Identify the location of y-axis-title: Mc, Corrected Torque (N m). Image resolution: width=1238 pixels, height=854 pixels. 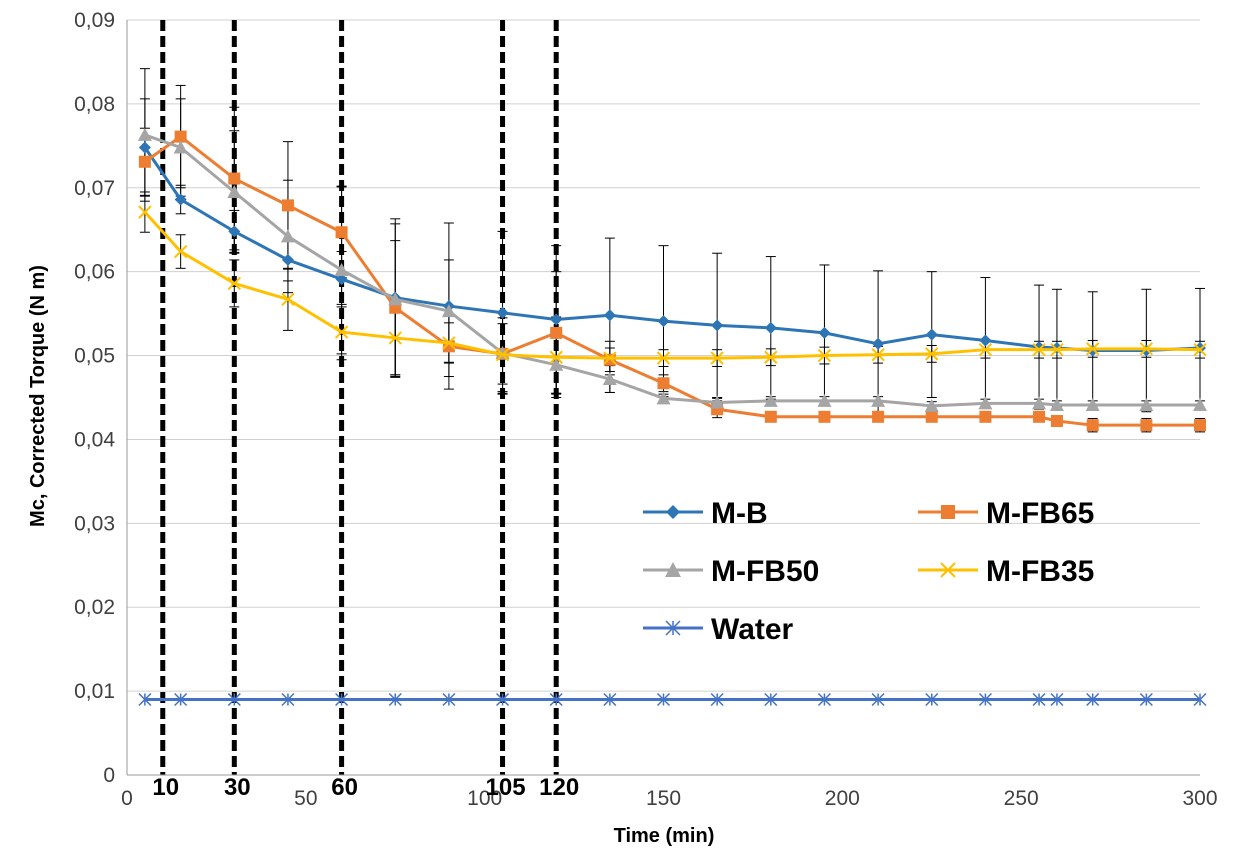
(38, 396).